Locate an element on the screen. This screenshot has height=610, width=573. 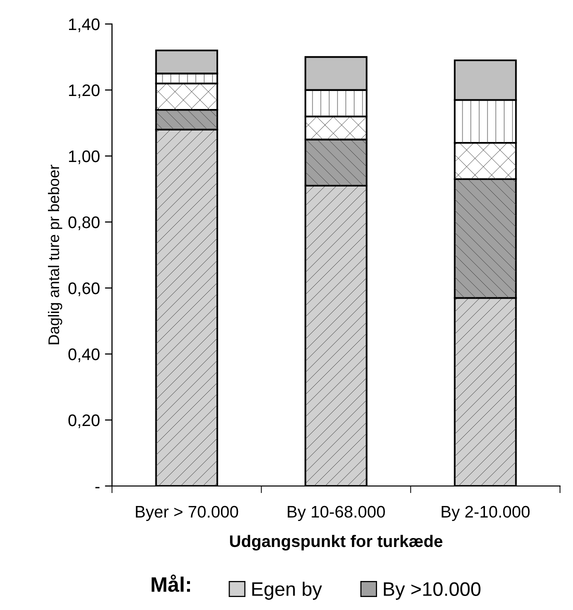
x-axis-title: Udgangspunkt for turkæde is located at coordinates (336, 542).